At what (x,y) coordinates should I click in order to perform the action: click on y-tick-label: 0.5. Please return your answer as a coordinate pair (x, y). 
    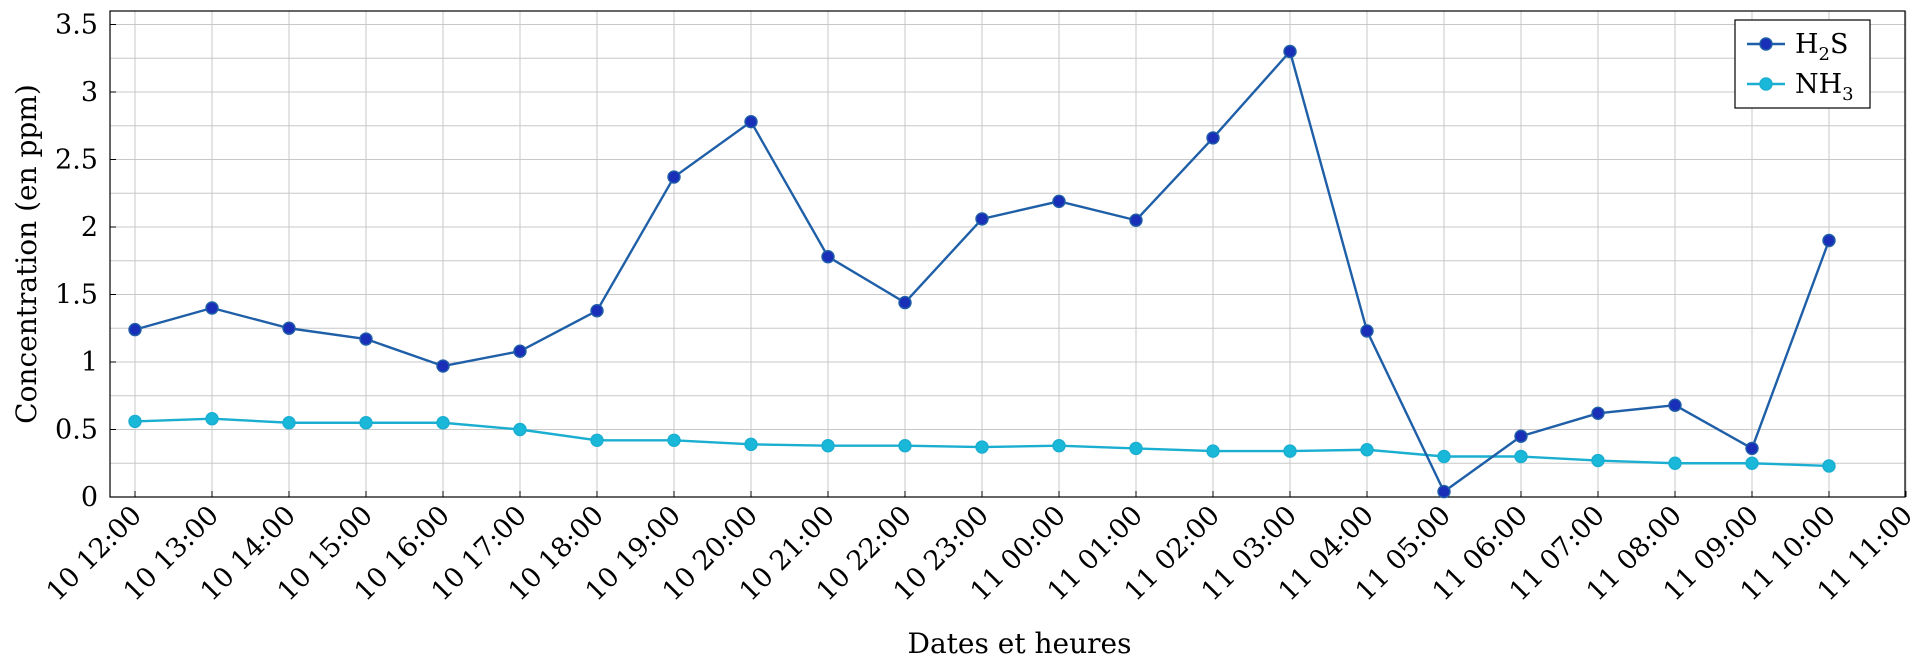
    Looking at the image, I should click on (76, 430).